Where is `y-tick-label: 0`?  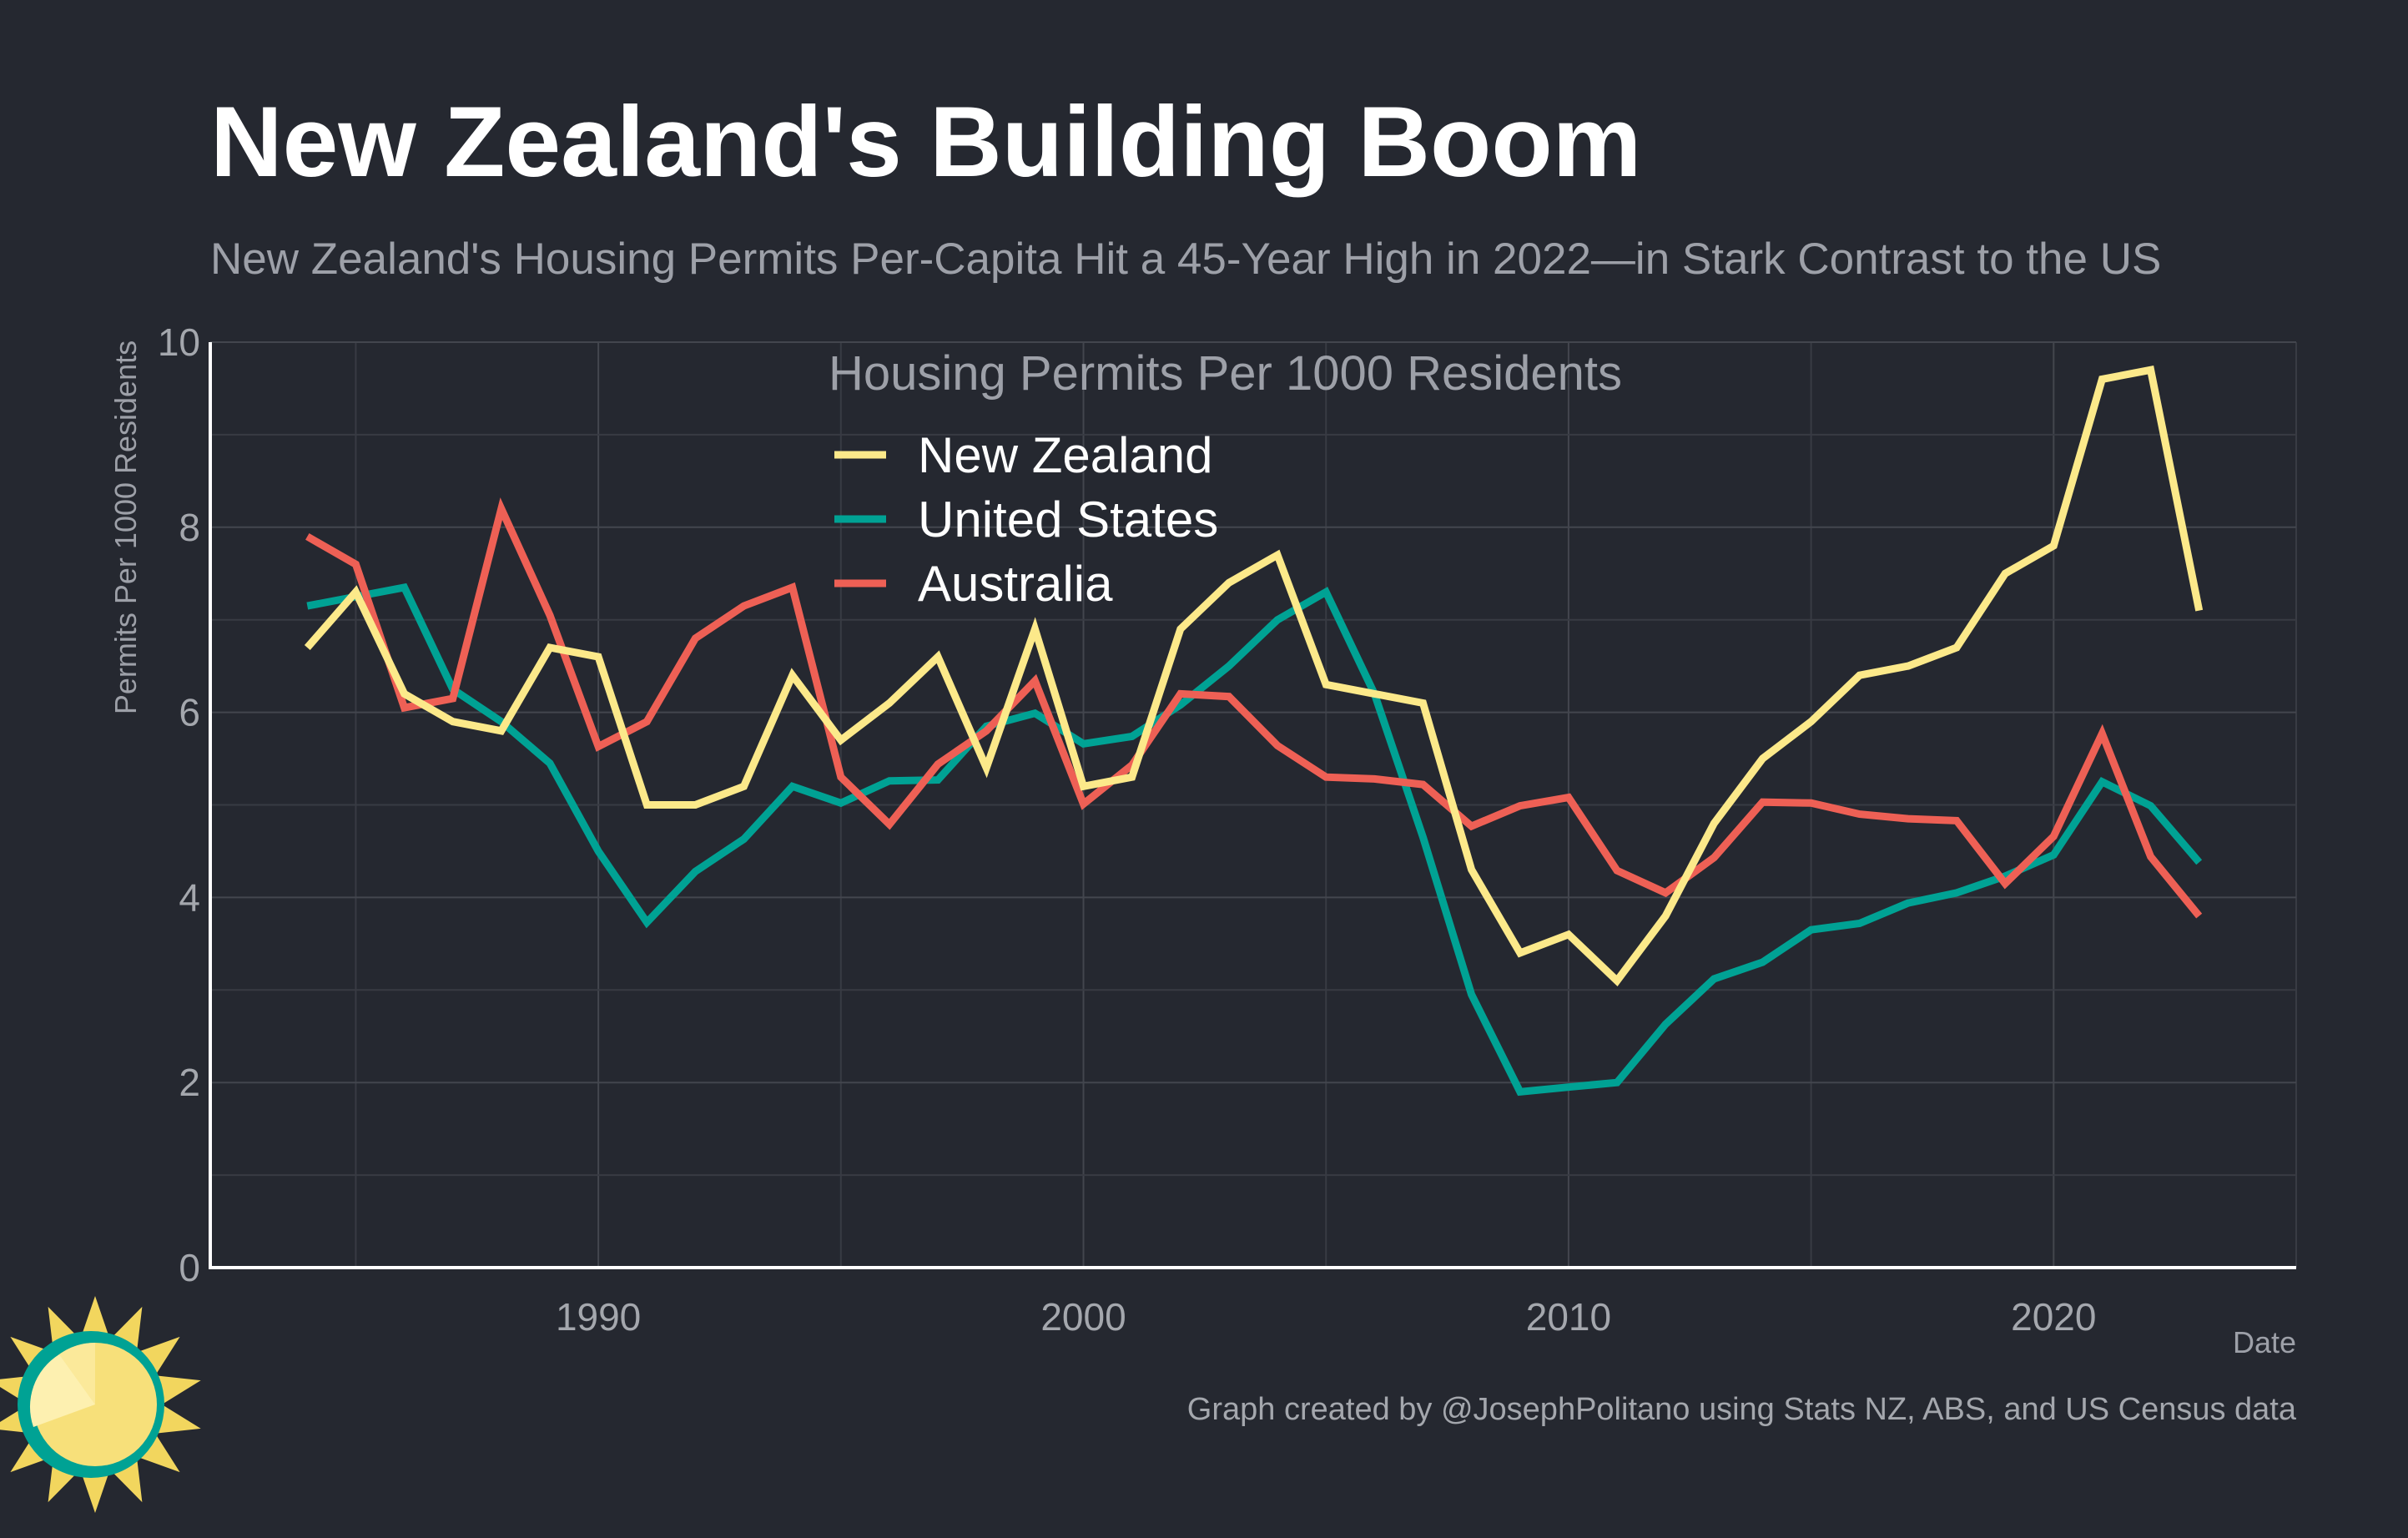
y-tick-label: 0 is located at coordinates (189, 1267).